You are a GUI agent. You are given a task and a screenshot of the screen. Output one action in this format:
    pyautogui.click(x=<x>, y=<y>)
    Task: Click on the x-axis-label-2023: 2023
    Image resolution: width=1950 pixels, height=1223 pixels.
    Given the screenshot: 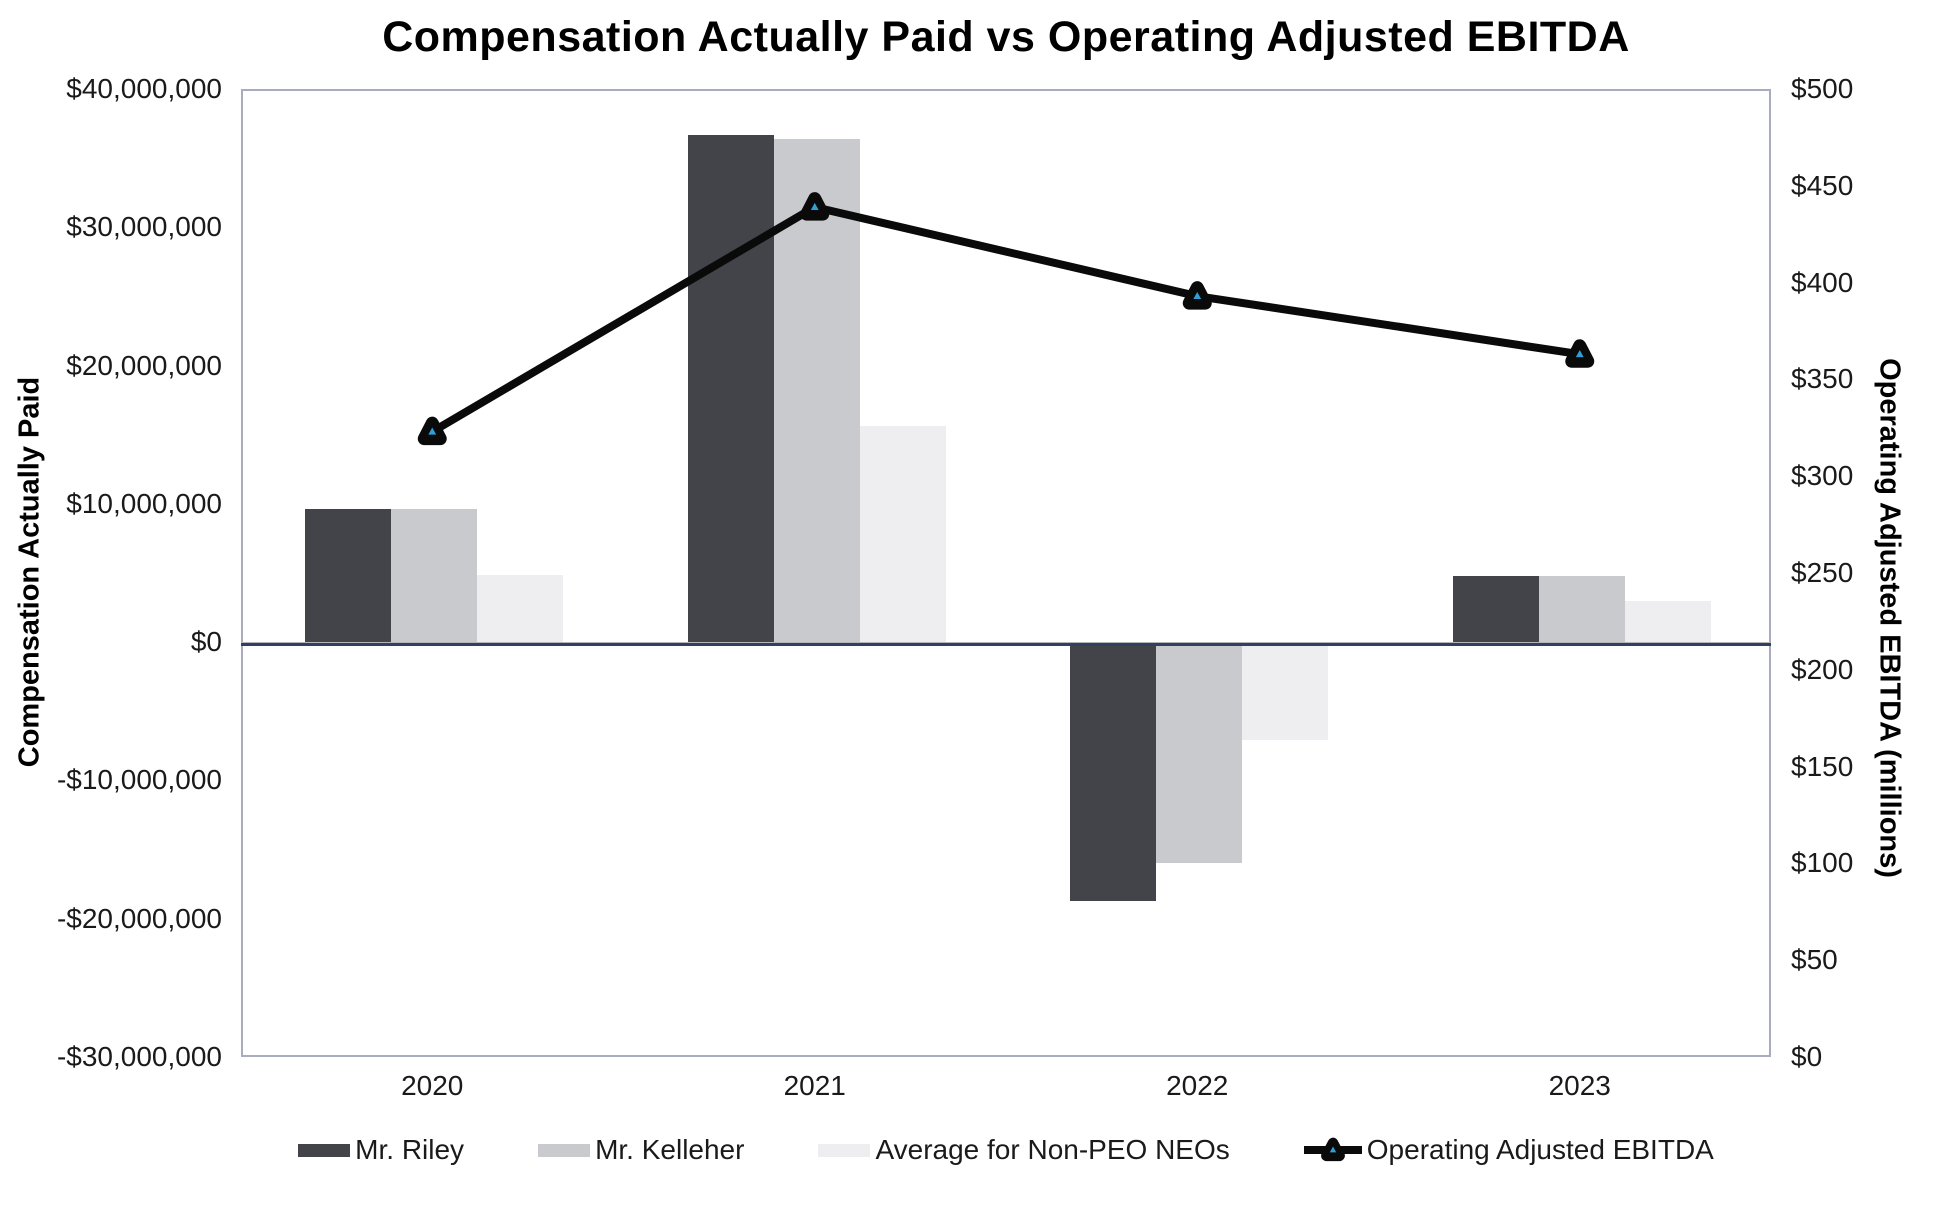 What is the action you would take?
    pyautogui.click(x=1579, y=1085)
    